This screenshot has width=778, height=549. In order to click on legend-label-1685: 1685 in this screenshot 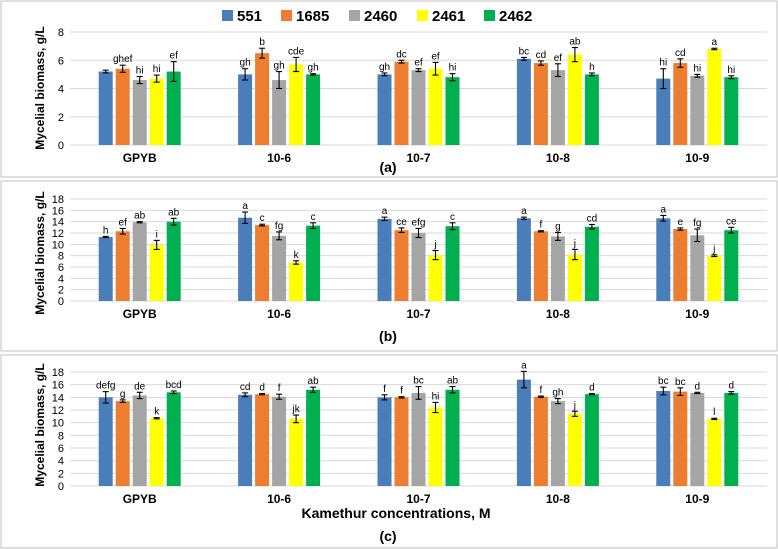, I will do `click(312, 16)`.